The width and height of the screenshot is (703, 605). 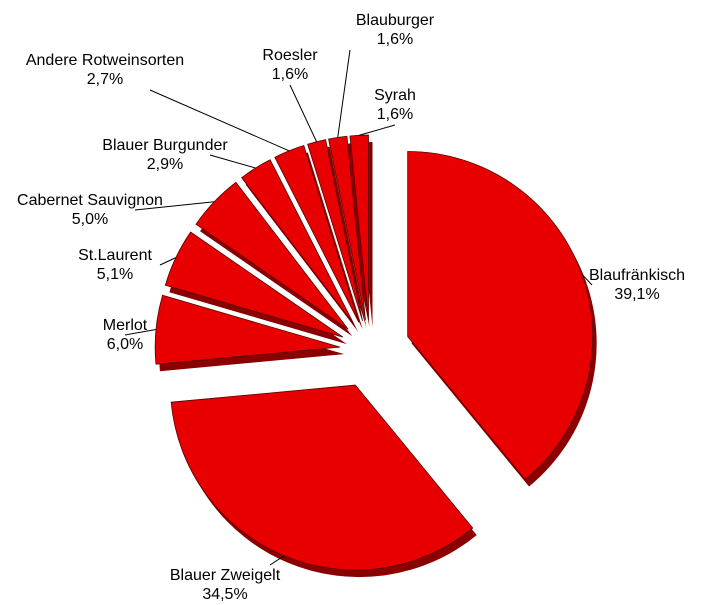 I want to click on slice-value-label: 5,1%, so click(x=115, y=274).